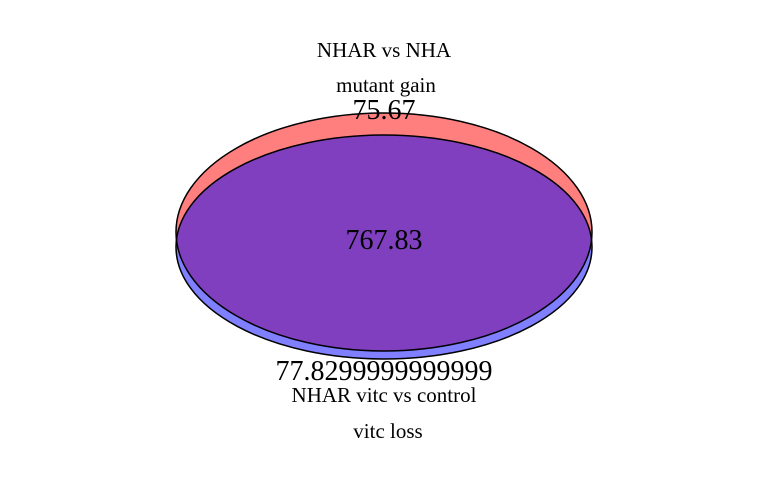  I want to click on set-b-subtitle: vitc loss, so click(387, 431).